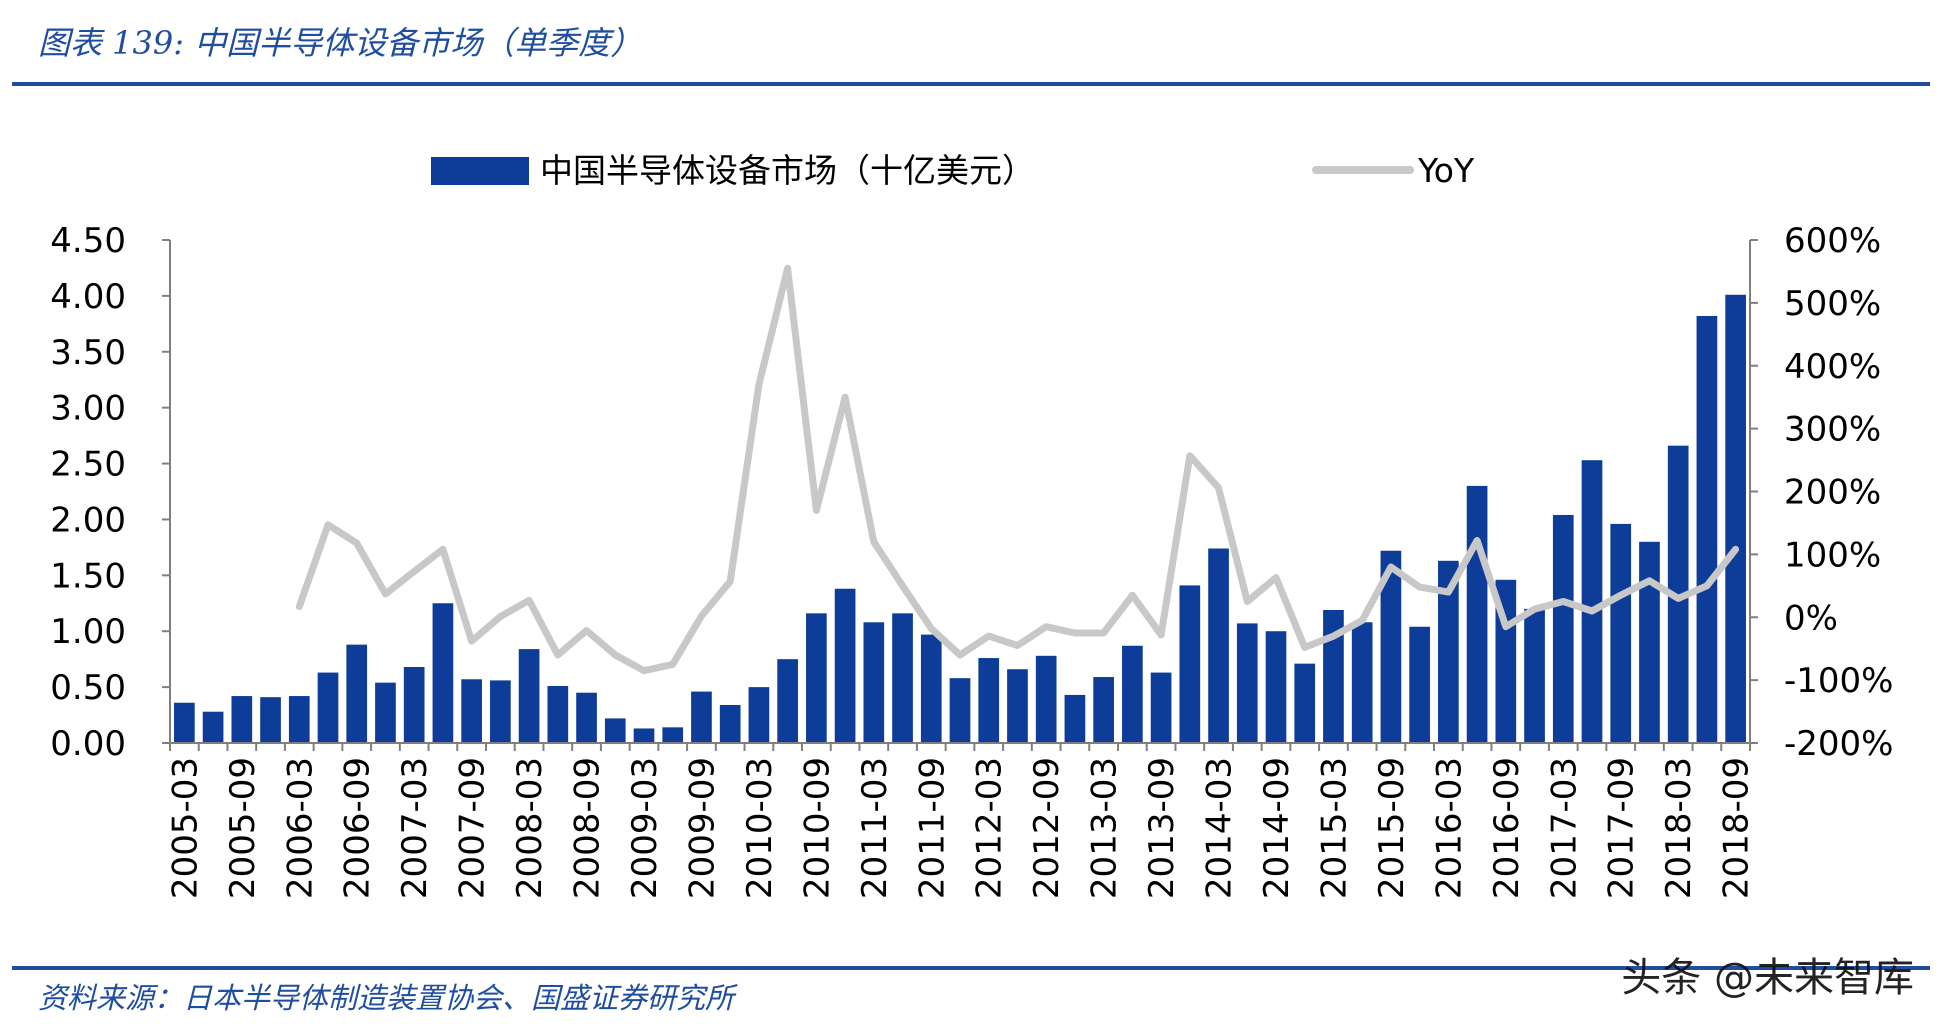 The height and width of the screenshot is (1028, 1940). What do you see at coordinates (1832, 241) in the screenshot?
I see `y2-tick-label: 600%` at bounding box center [1832, 241].